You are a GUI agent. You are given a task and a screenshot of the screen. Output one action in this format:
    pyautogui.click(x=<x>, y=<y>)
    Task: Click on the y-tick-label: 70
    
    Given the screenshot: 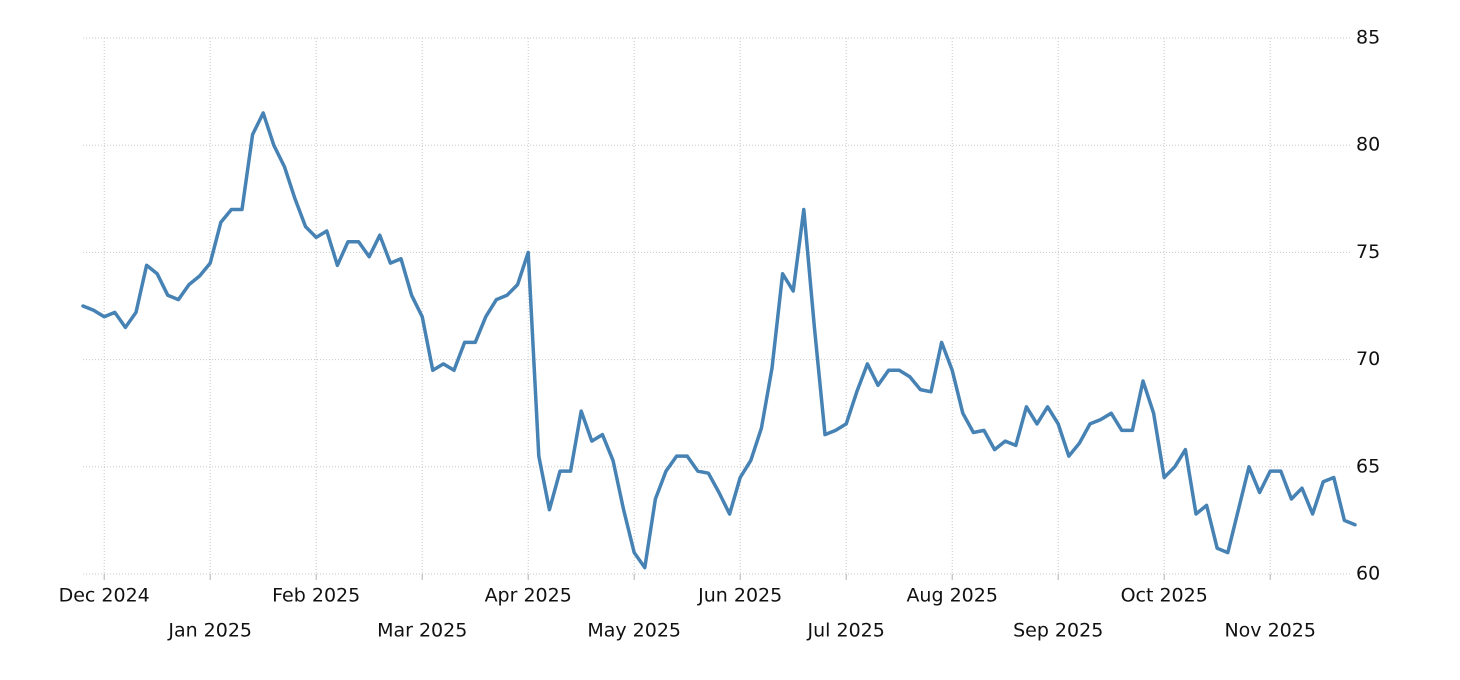 What is the action you would take?
    pyautogui.click(x=1368, y=359)
    